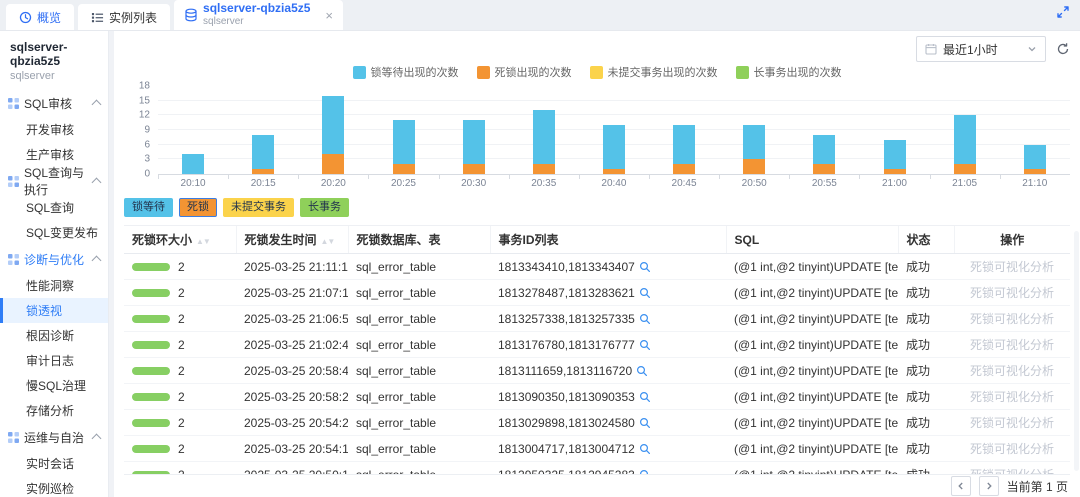 The width and height of the screenshot is (1080, 497). I want to click on tab-instance-active: sqlserver-qbzia5z5 sqlserver ×, so click(259, 15).